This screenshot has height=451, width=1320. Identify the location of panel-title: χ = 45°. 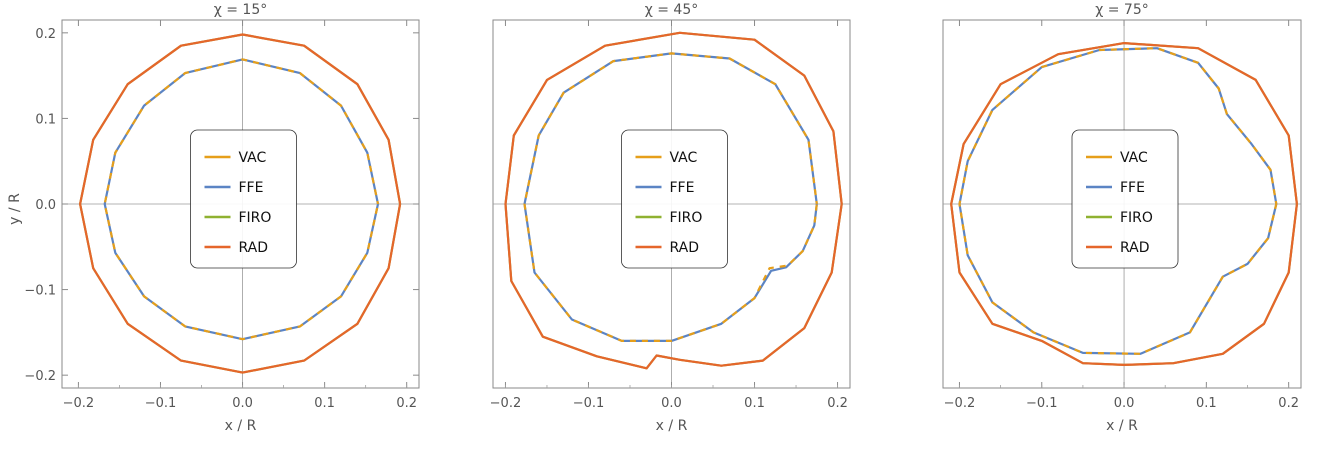
(672, 10).